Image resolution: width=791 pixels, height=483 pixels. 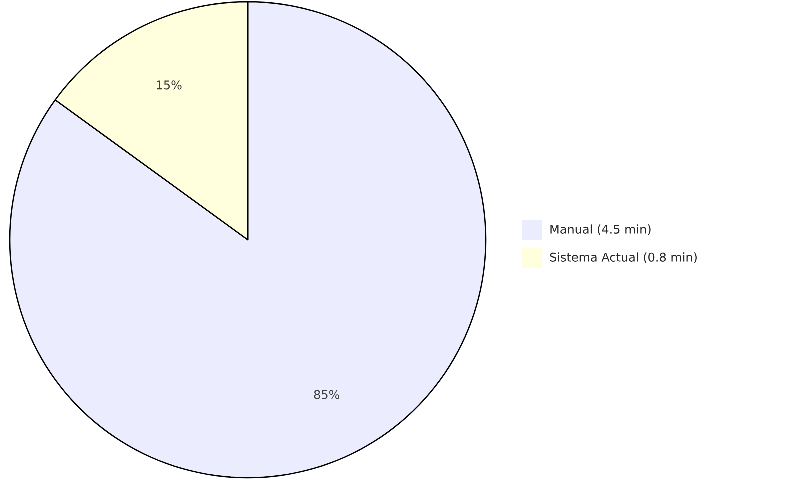 I want to click on legend-label: Sistema Actual (0.8 min), so click(x=623, y=258).